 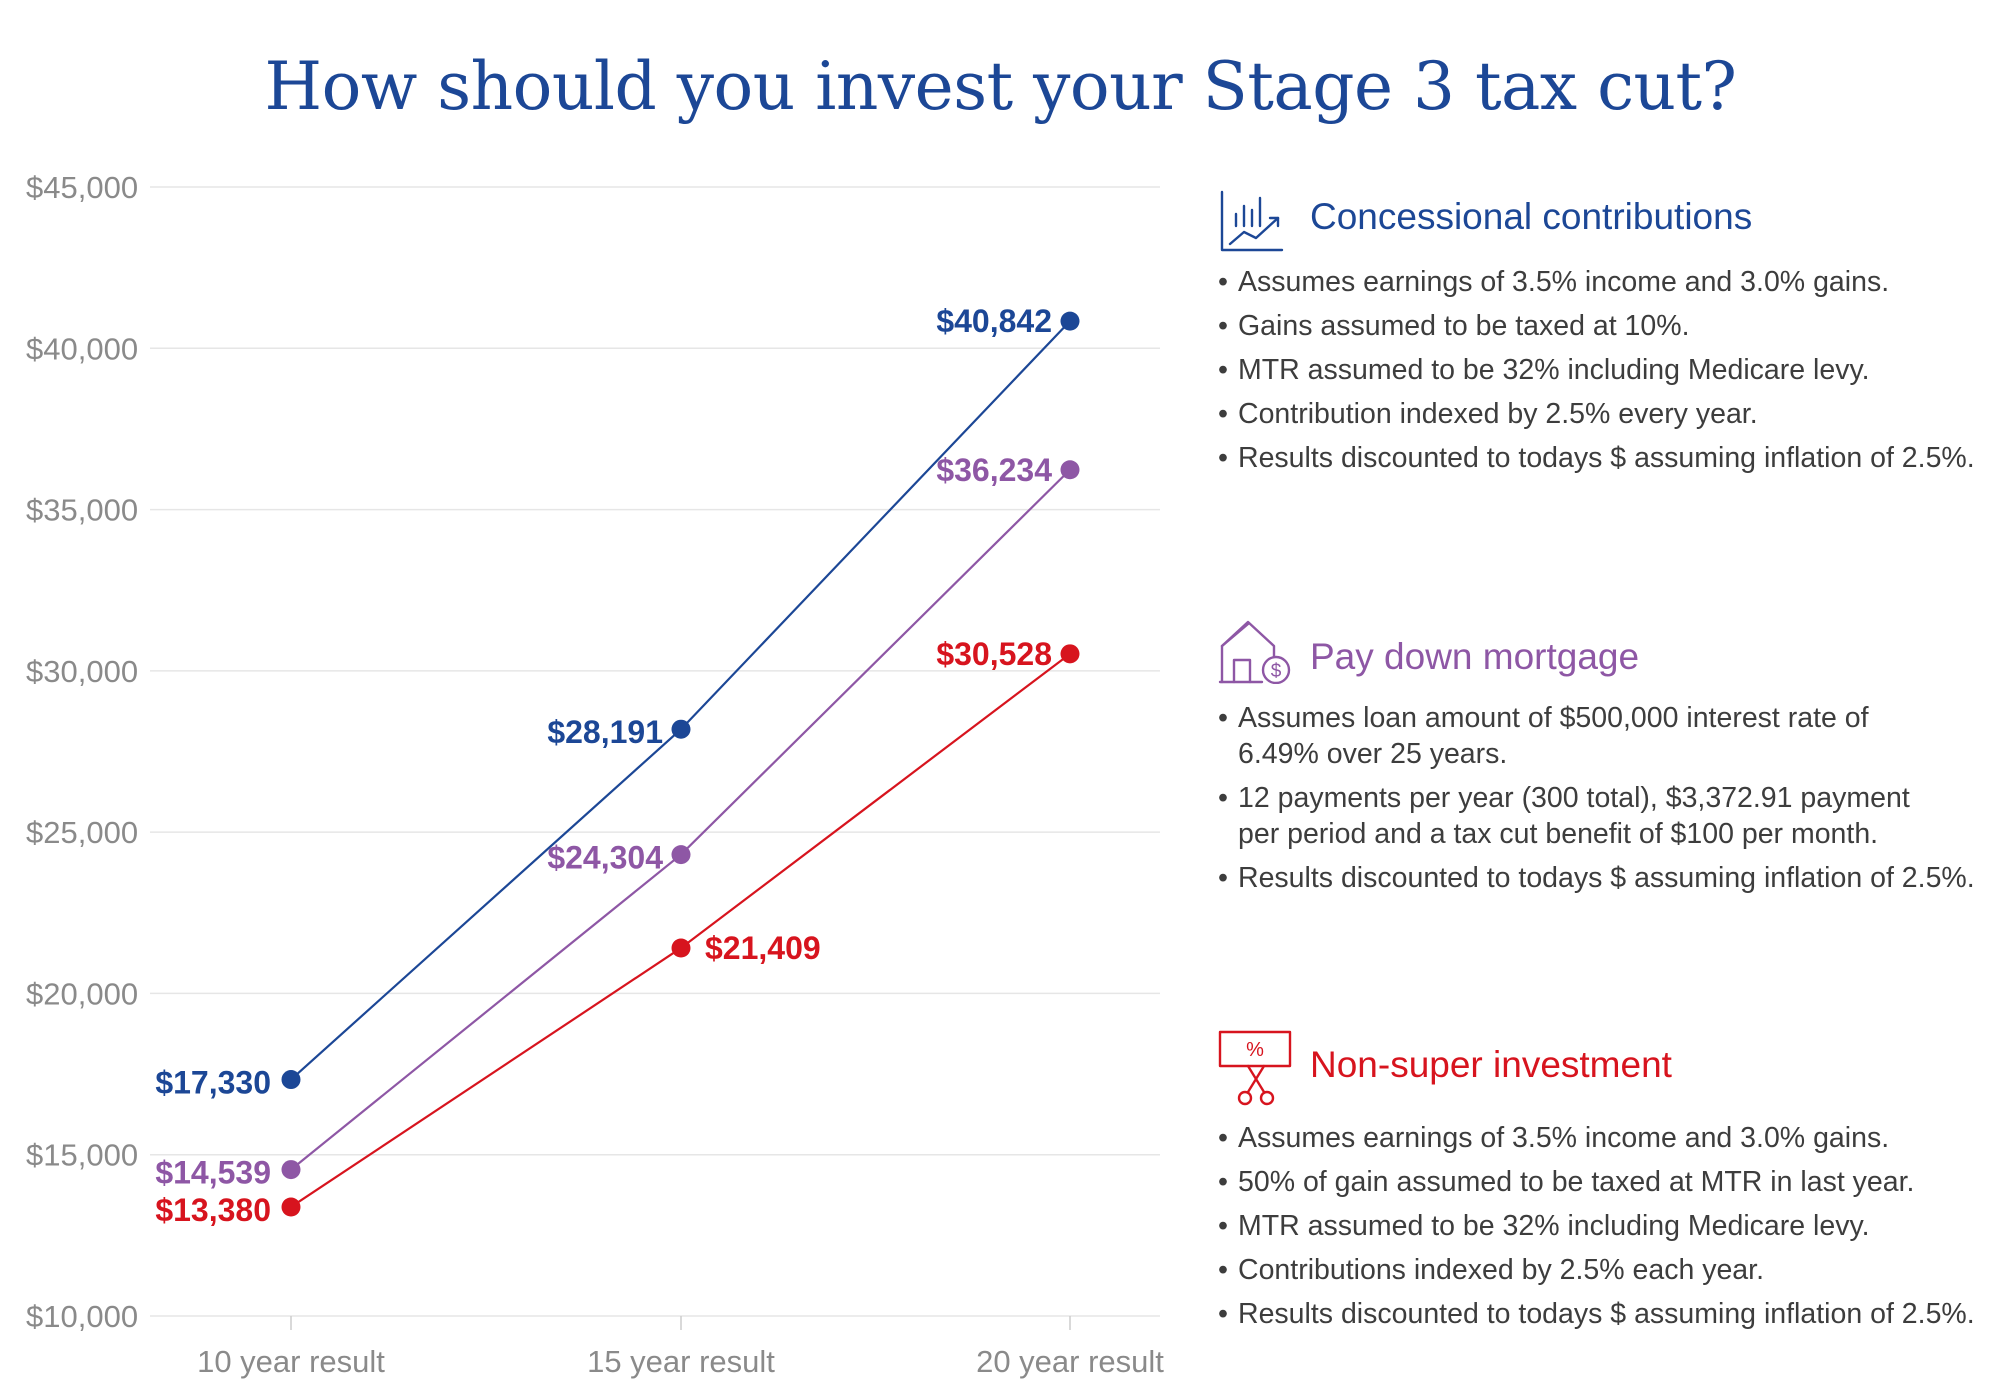 What do you see at coordinates (605, 858) in the screenshot?
I see `data-label: $24,304` at bounding box center [605, 858].